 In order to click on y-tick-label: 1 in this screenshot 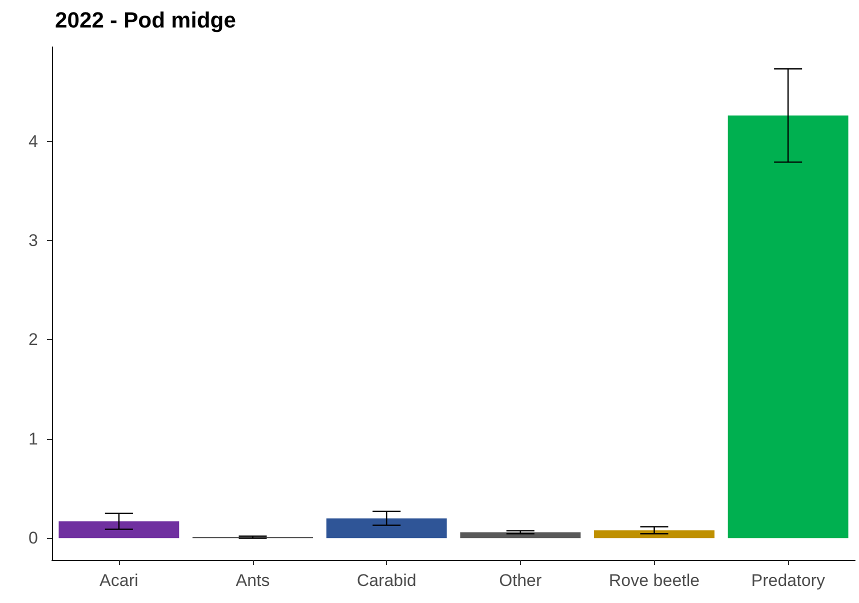, I will do `click(33, 438)`.